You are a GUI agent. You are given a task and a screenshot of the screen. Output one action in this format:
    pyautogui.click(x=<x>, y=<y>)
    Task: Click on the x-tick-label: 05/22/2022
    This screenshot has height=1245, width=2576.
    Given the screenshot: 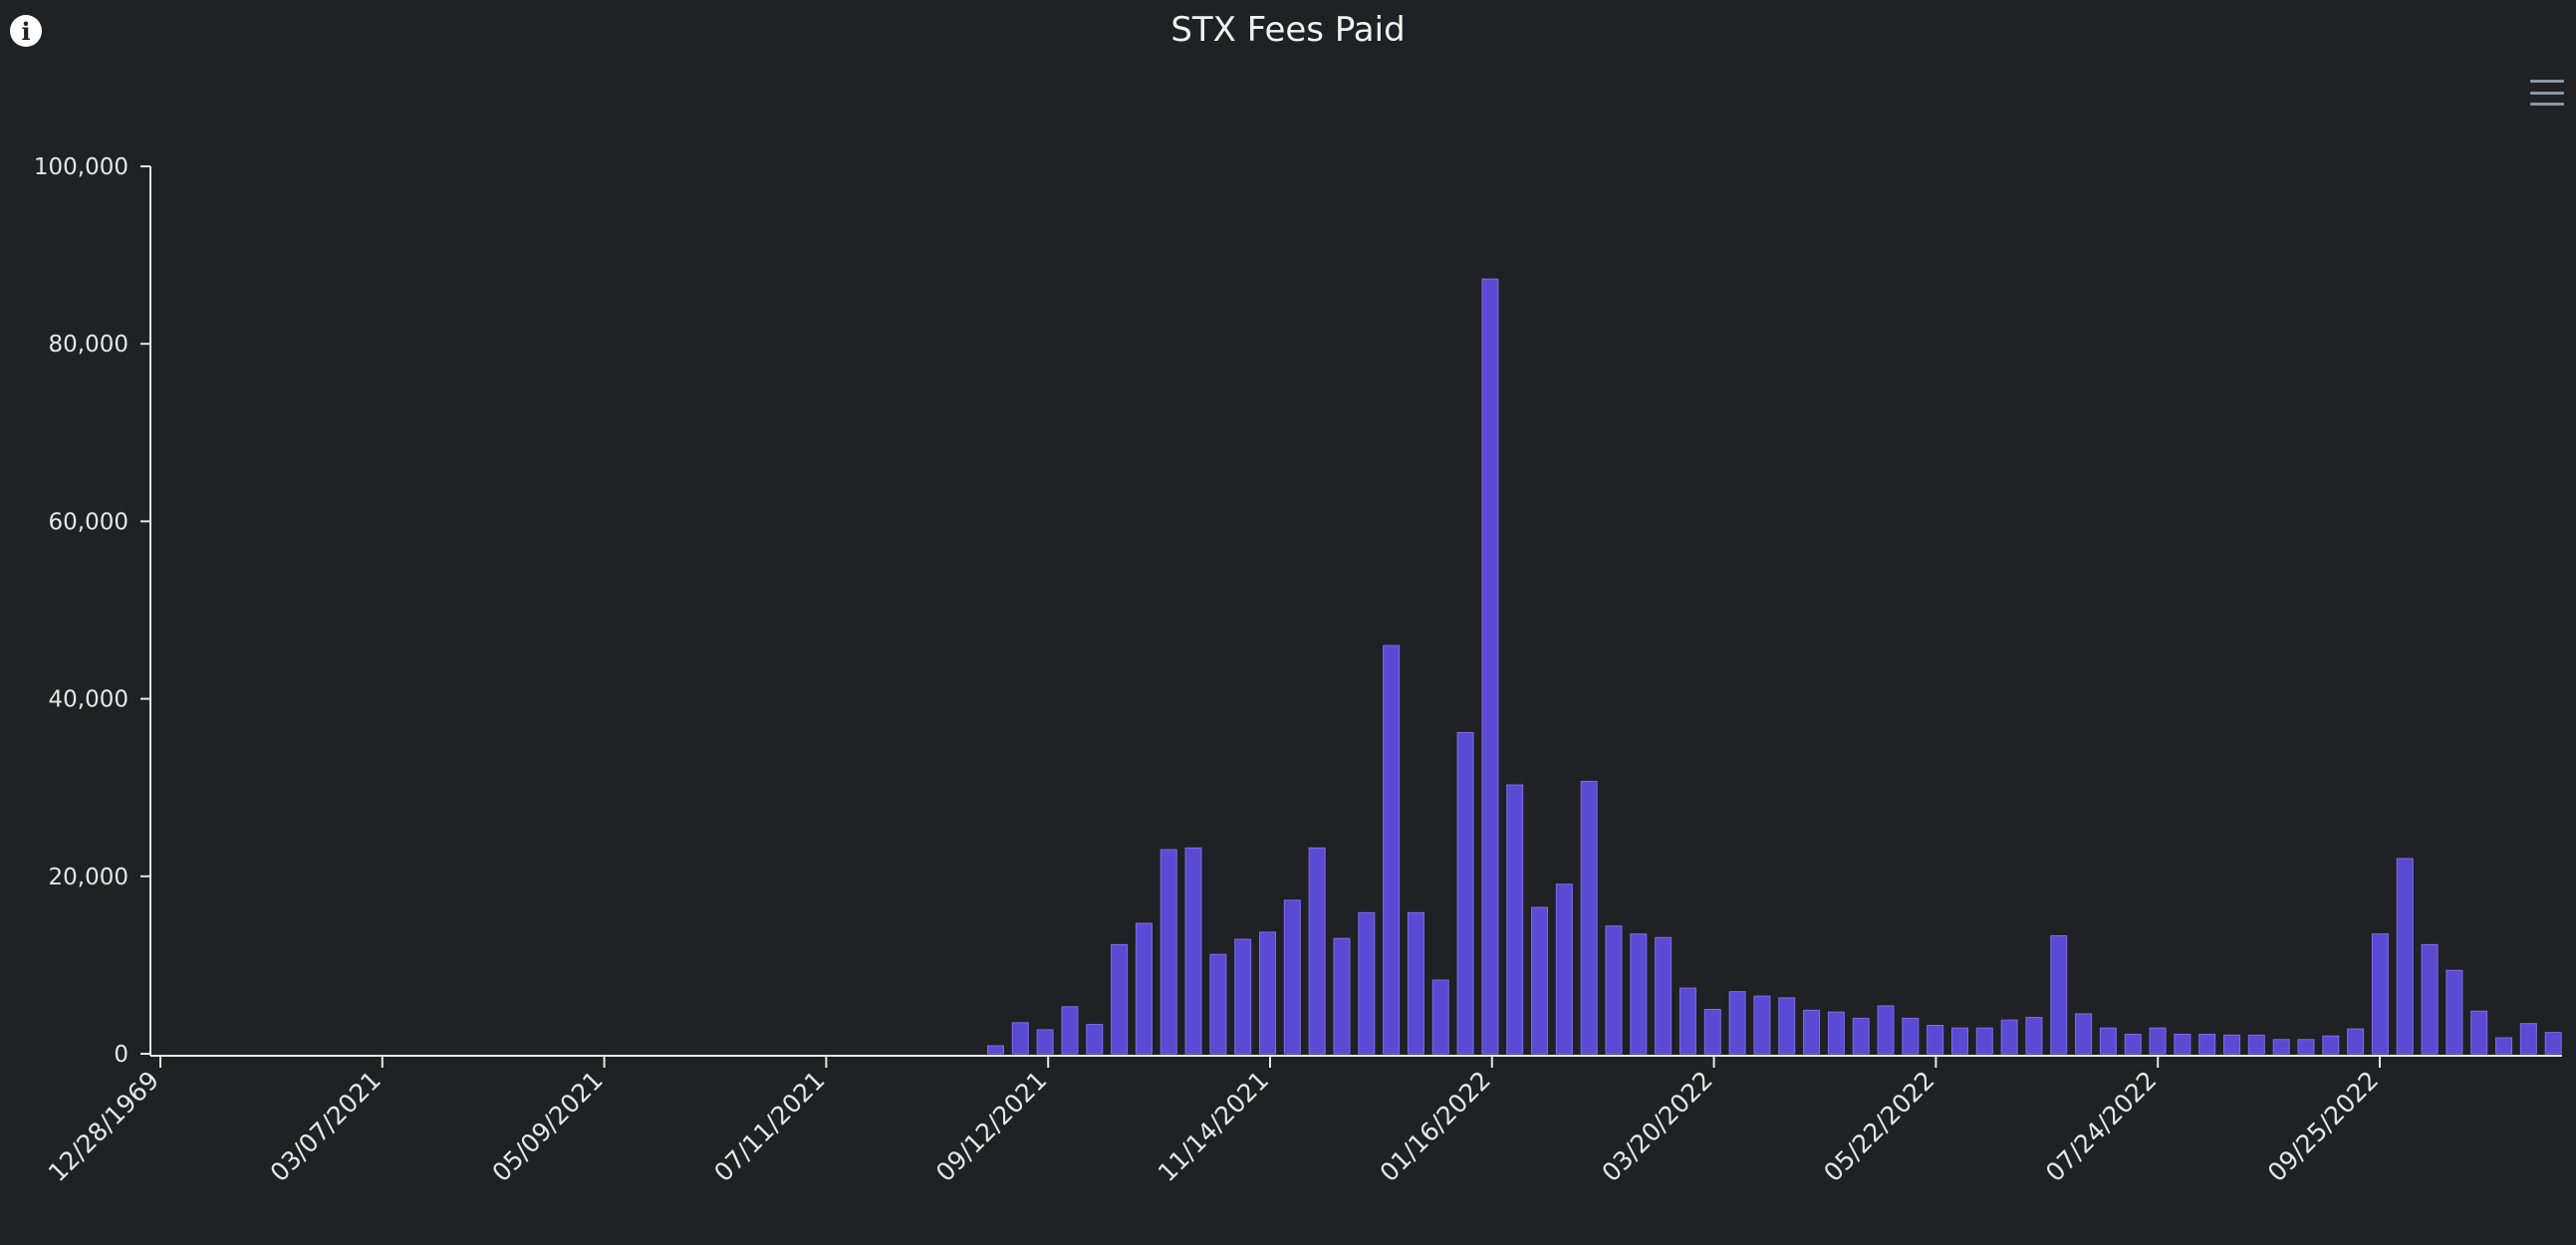 What is the action you would take?
    pyautogui.click(x=1878, y=1126)
    